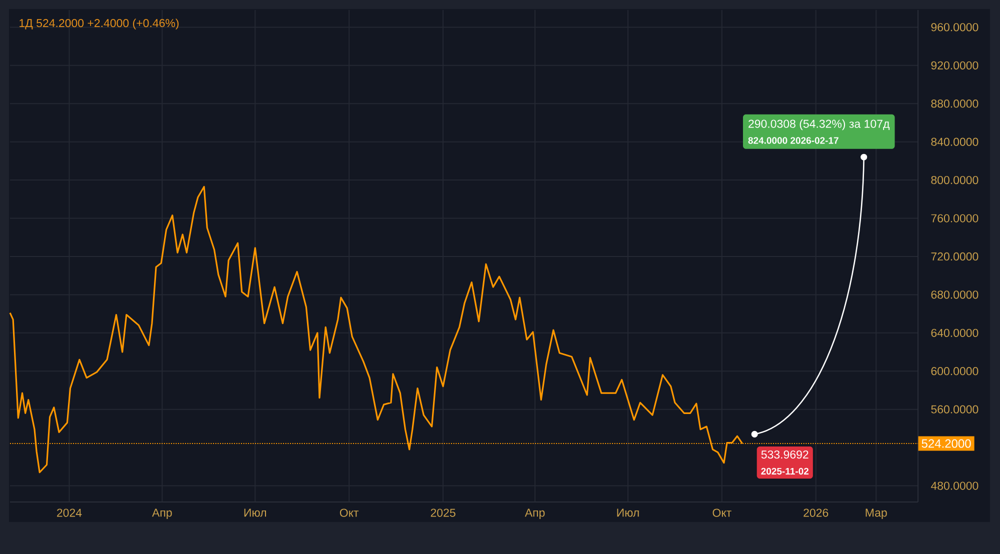 The height and width of the screenshot is (554, 1000). Describe the element at coordinates (954, 218) in the screenshot. I see `y-tick-label: 760.0000` at that location.